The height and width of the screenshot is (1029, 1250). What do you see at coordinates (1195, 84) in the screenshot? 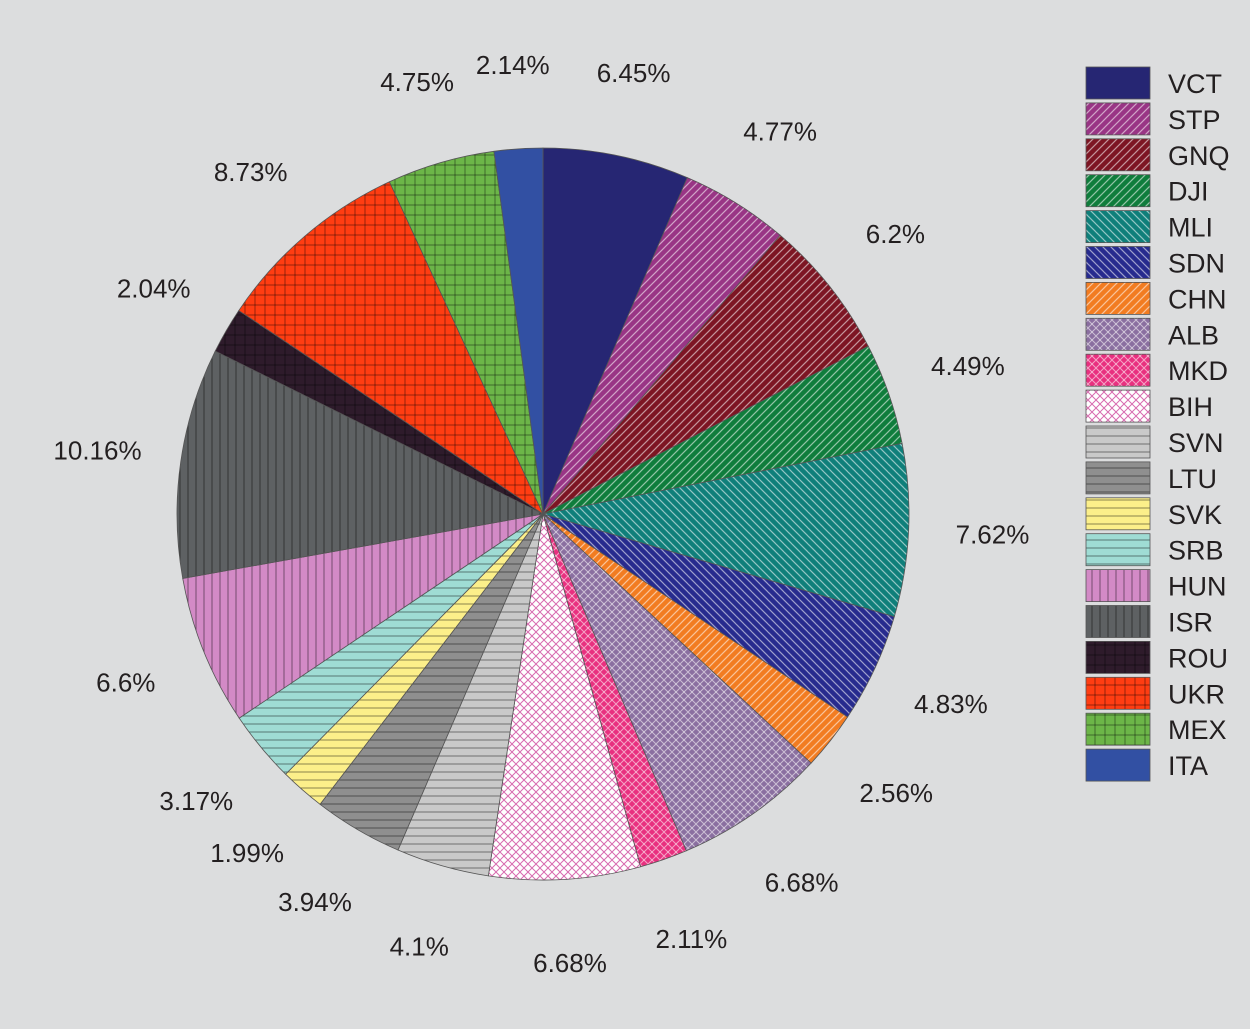
I see `legend-label-vct: VCT` at bounding box center [1195, 84].